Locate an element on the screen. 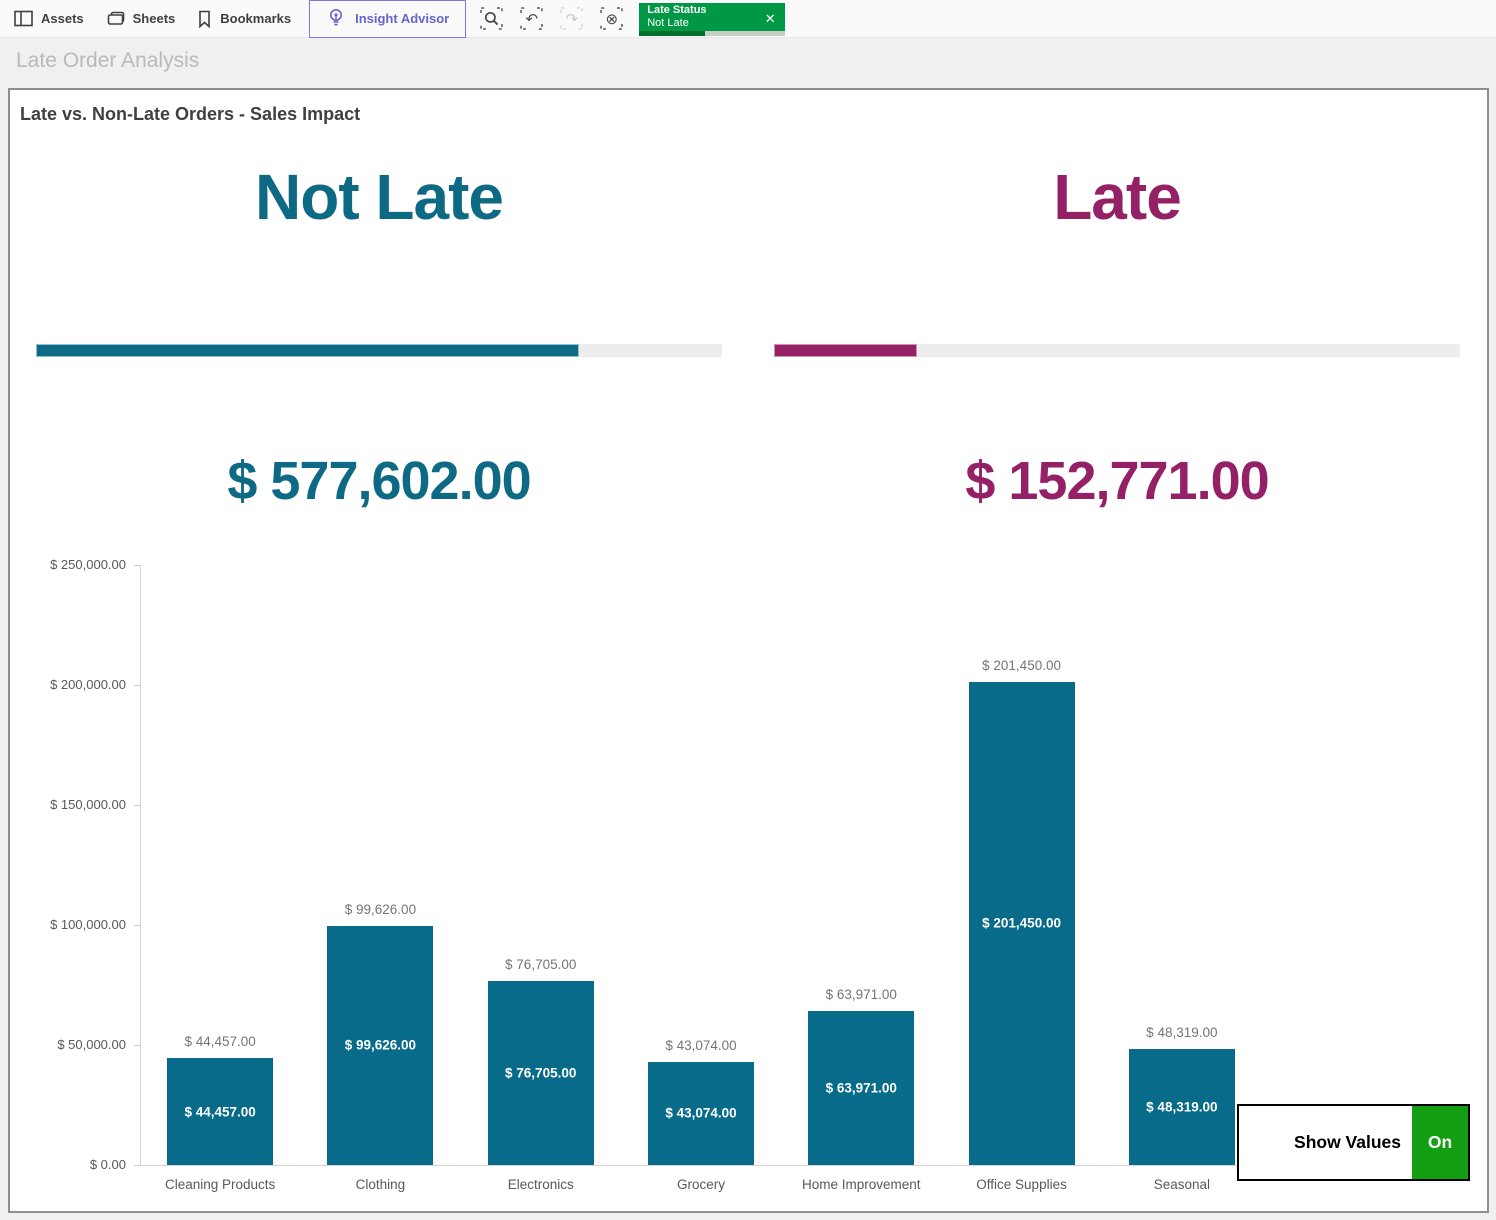 The width and height of the screenshot is (1496, 1220). undo-selection-button: ↶ is located at coordinates (531, 18).